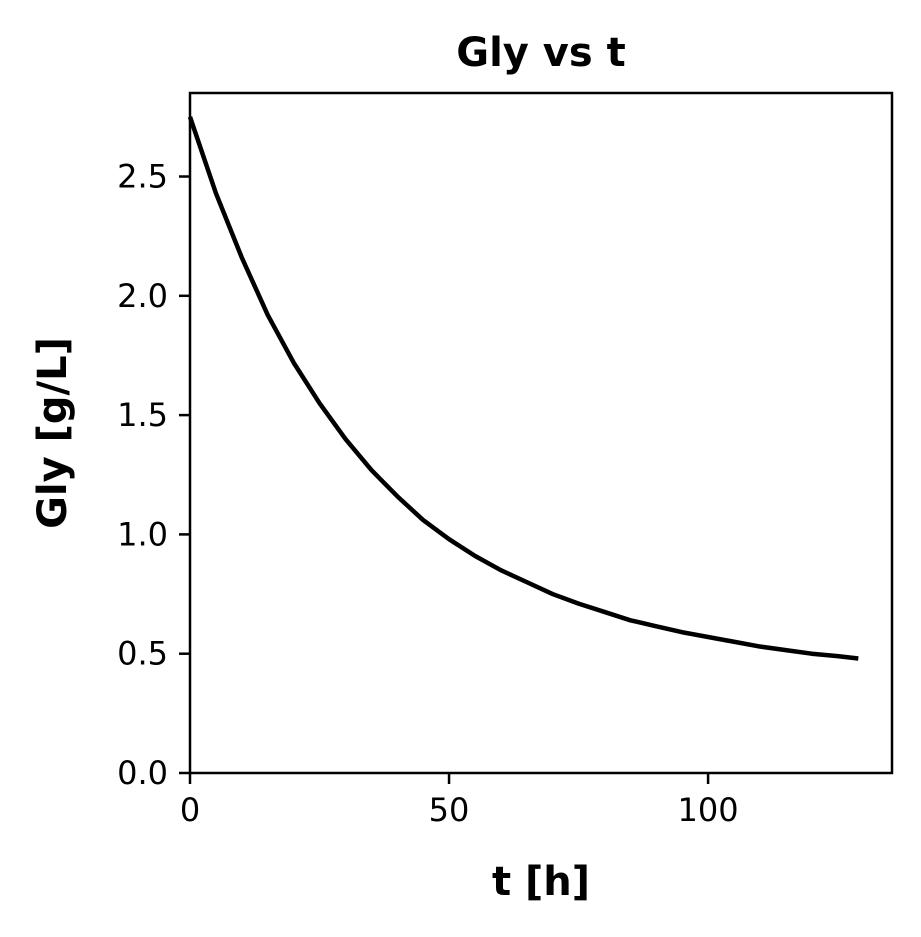  What do you see at coordinates (190, 810) in the screenshot?
I see `x-tick-label: 0` at bounding box center [190, 810].